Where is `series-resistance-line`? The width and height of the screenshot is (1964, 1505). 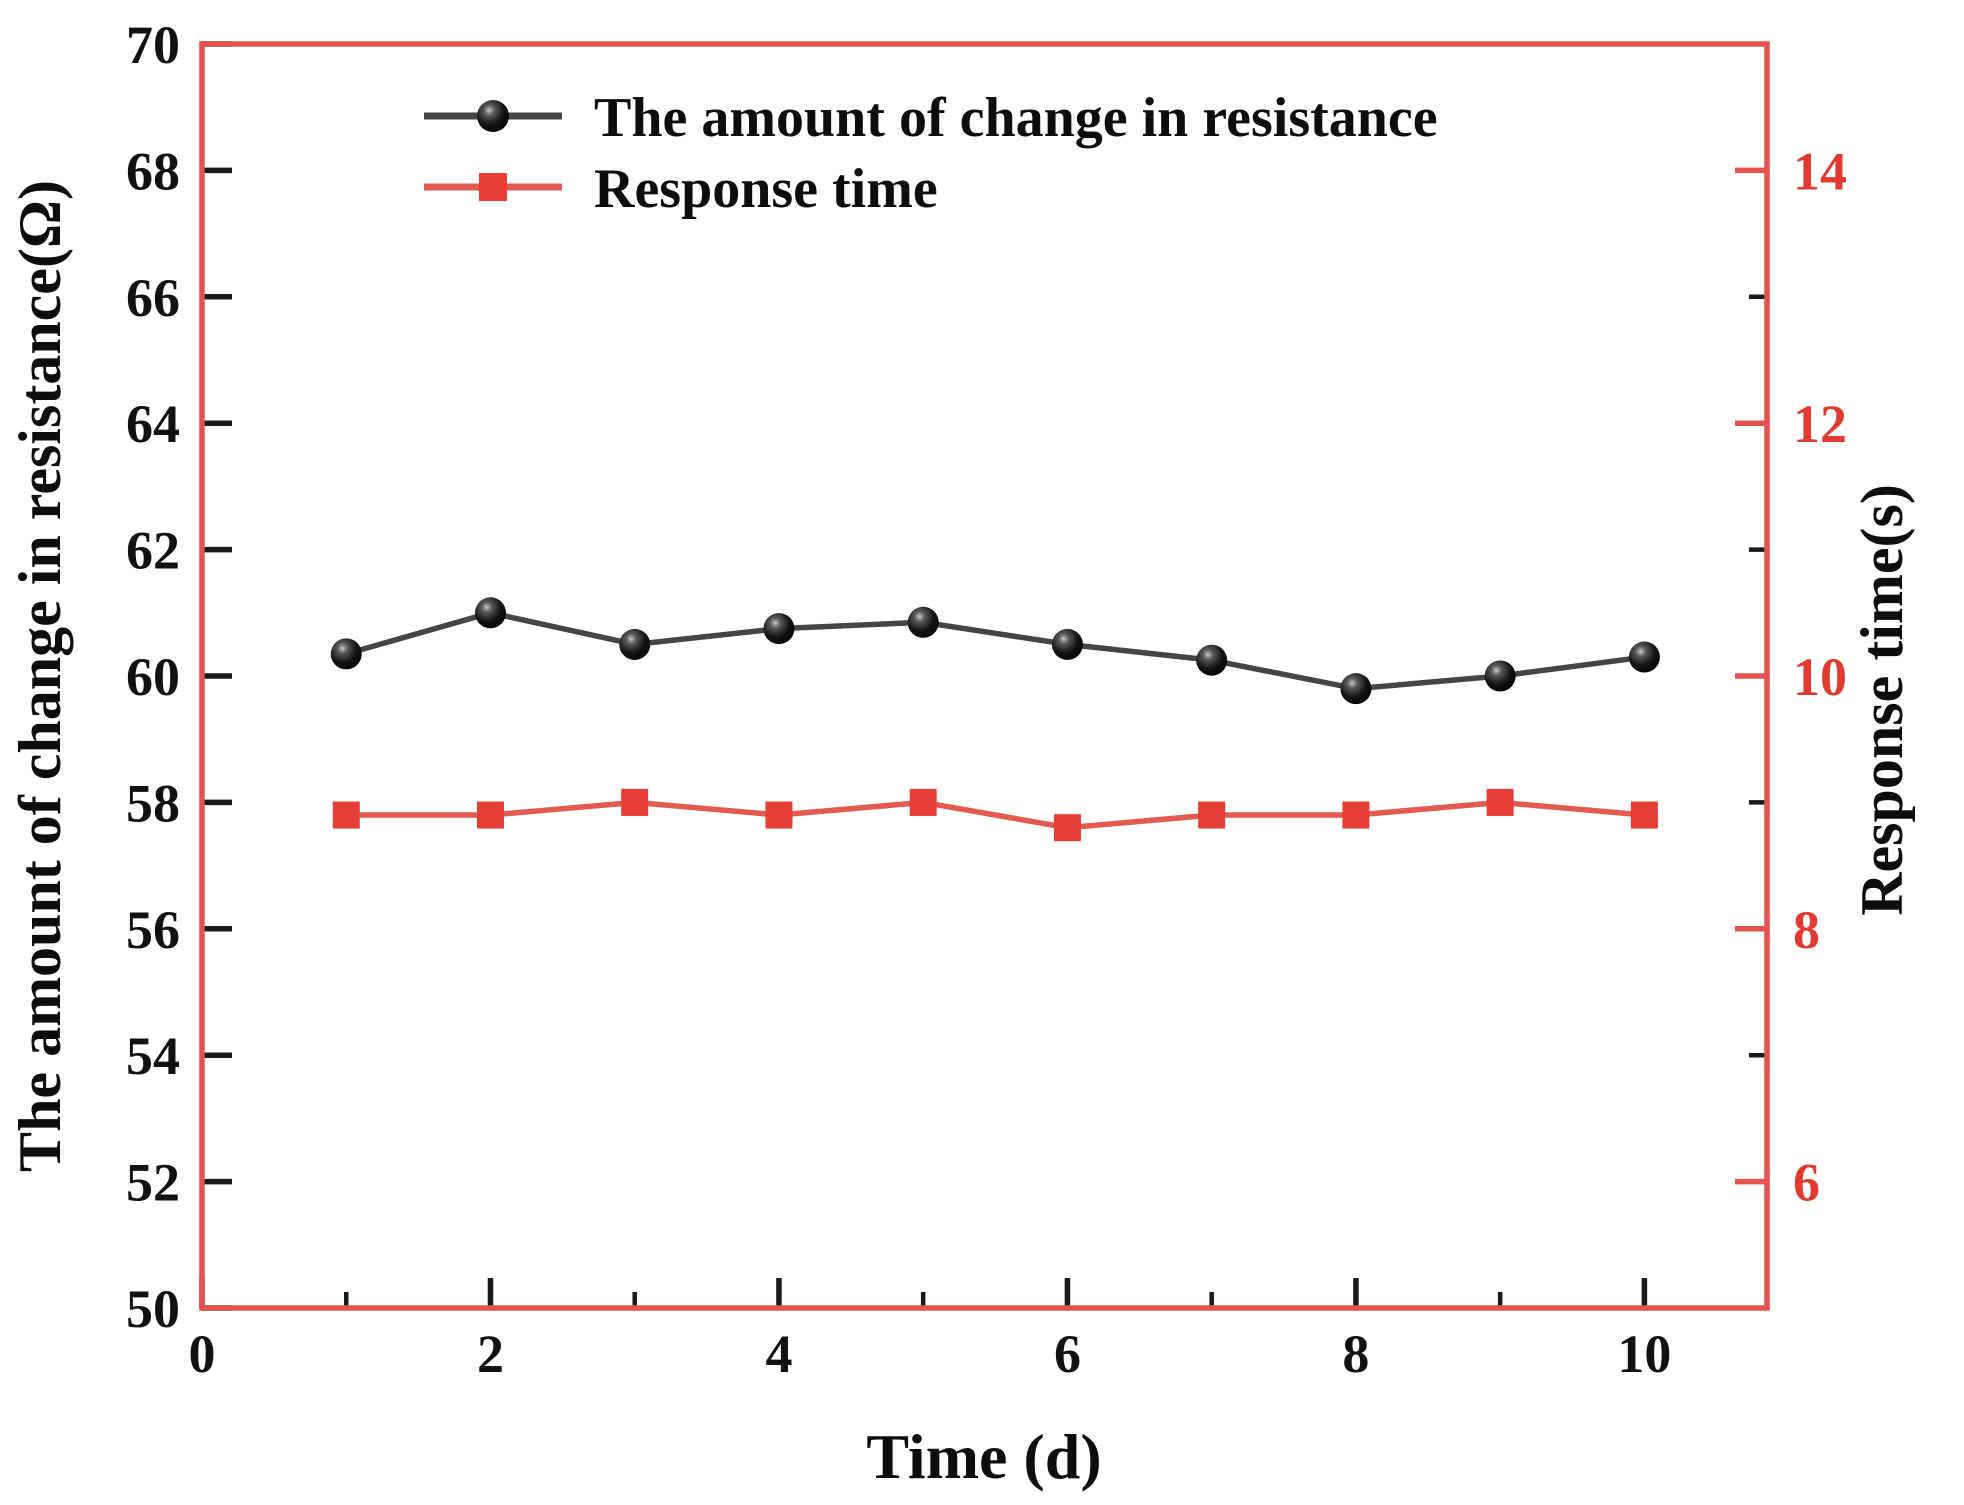
series-resistance-line is located at coordinates (995, 650).